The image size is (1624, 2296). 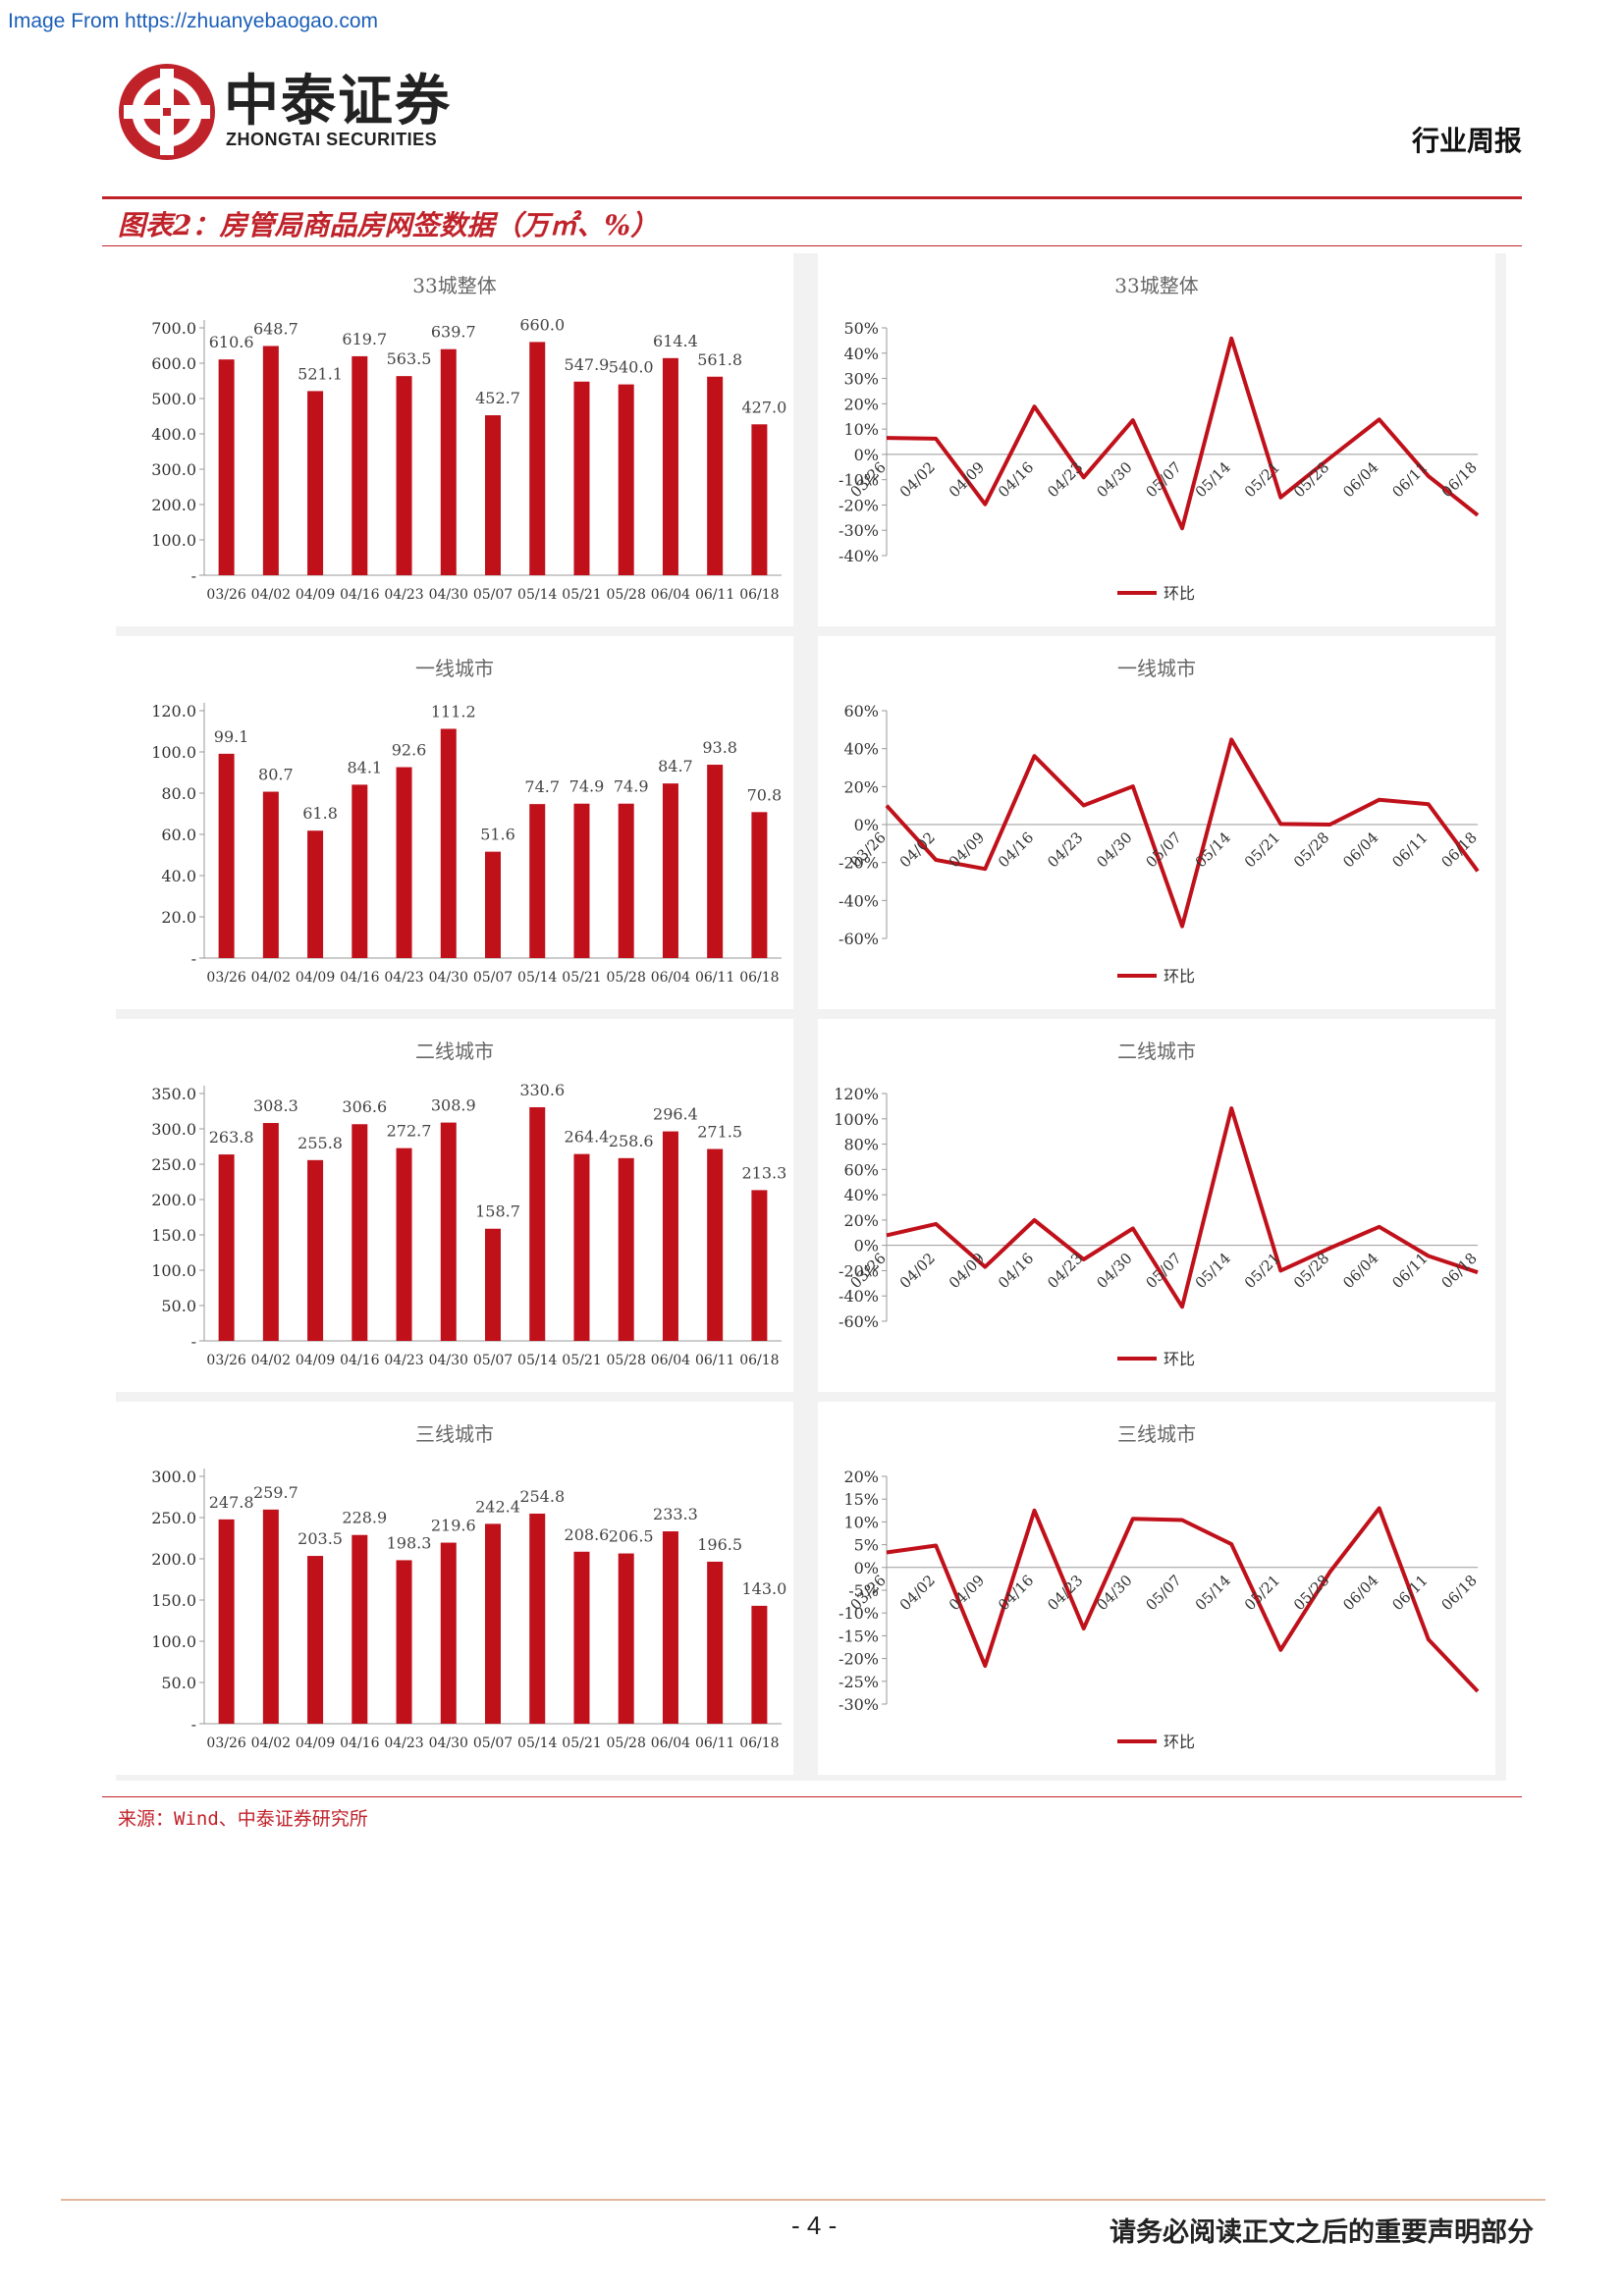 What do you see at coordinates (231, 1137) in the screenshot?
I see `bar-value-label: 263.8` at bounding box center [231, 1137].